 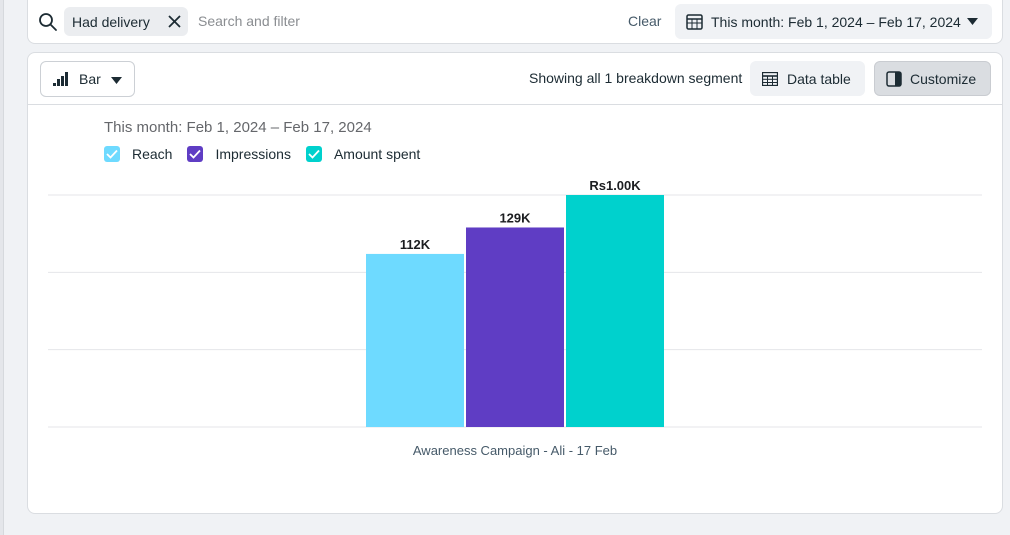 I want to click on search-input, so click(x=318, y=21).